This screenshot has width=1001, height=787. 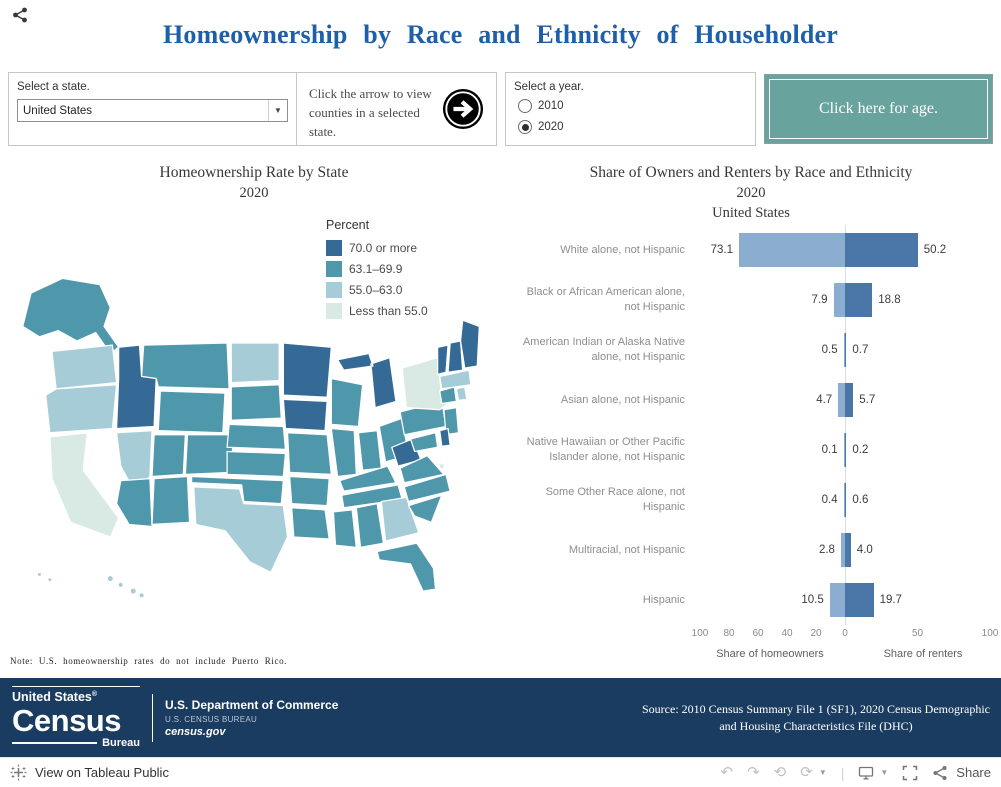 I want to click on state-ME, so click(x=469, y=344).